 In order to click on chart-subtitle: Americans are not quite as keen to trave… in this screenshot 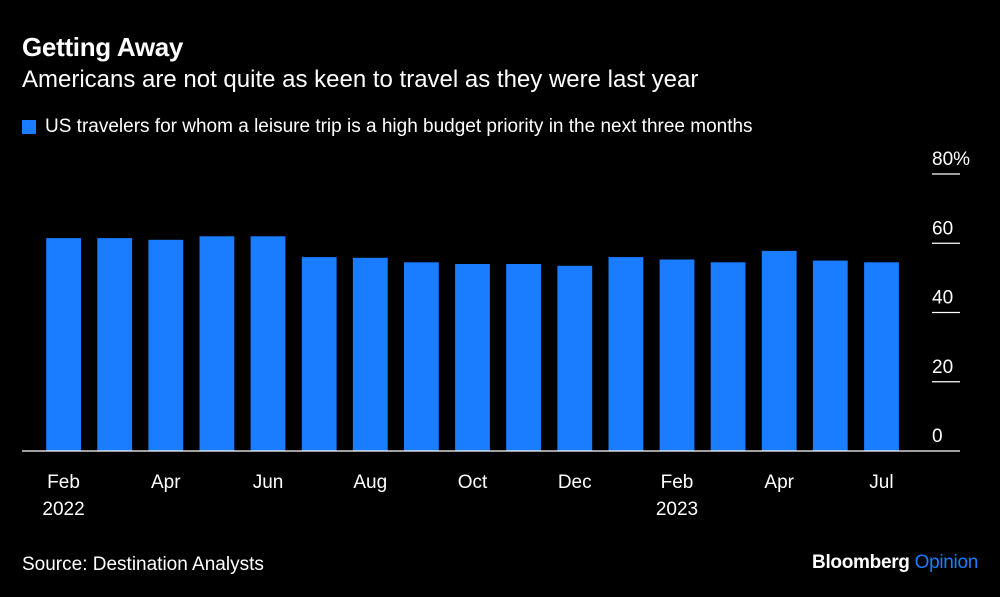, I will do `click(360, 79)`.